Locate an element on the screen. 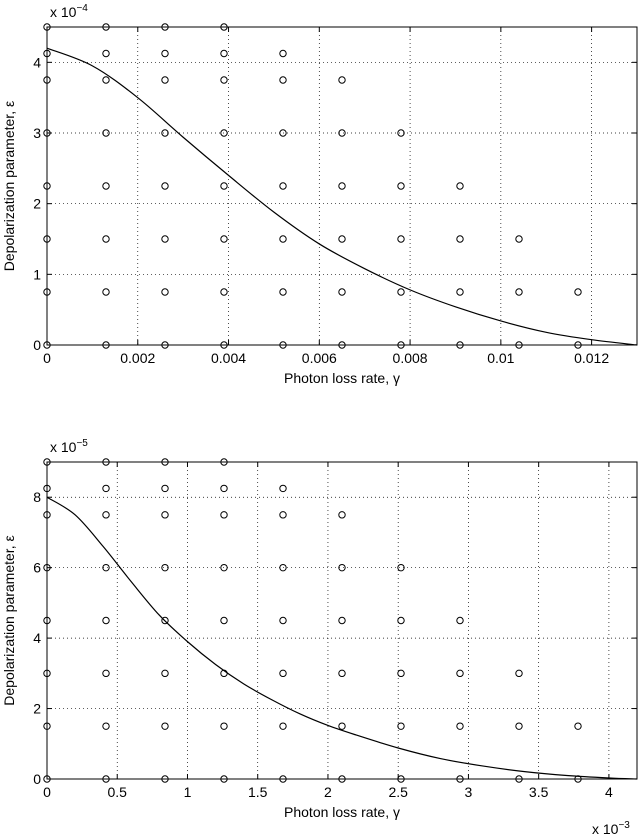 Image resolution: width=639 pixels, height=839 pixels. chart-1-xtick-label: 3.5 is located at coordinates (539, 792).